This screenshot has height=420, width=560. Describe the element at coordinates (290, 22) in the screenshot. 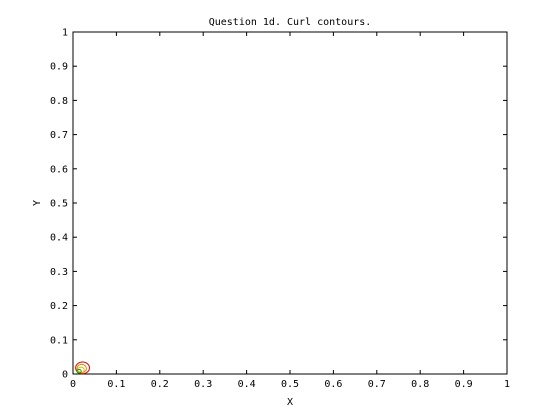

I see `chart-title: Question 1d. Curl contours.` at that location.